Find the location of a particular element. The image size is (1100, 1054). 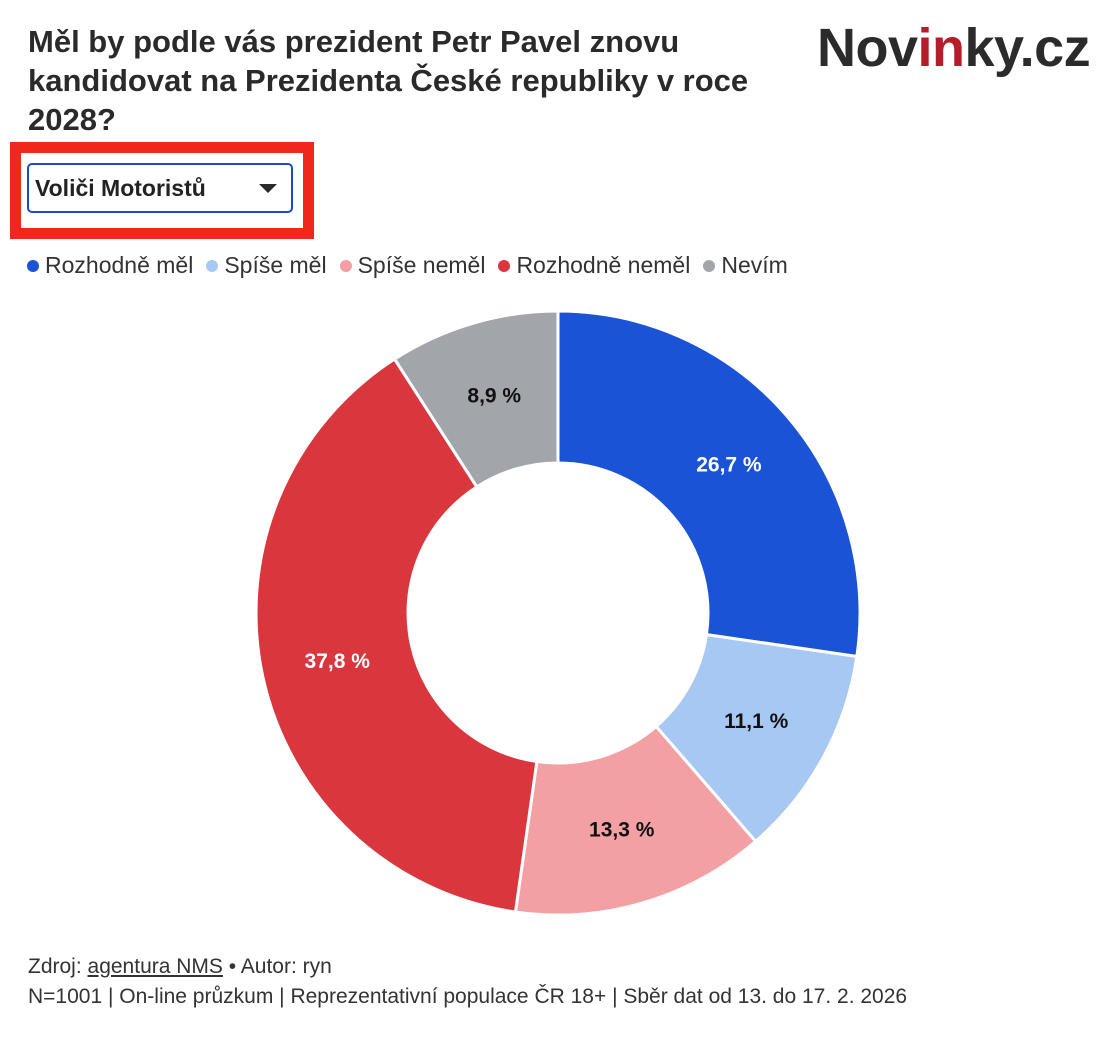

legend-item: Spíše neměl is located at coordinates (412, 265).